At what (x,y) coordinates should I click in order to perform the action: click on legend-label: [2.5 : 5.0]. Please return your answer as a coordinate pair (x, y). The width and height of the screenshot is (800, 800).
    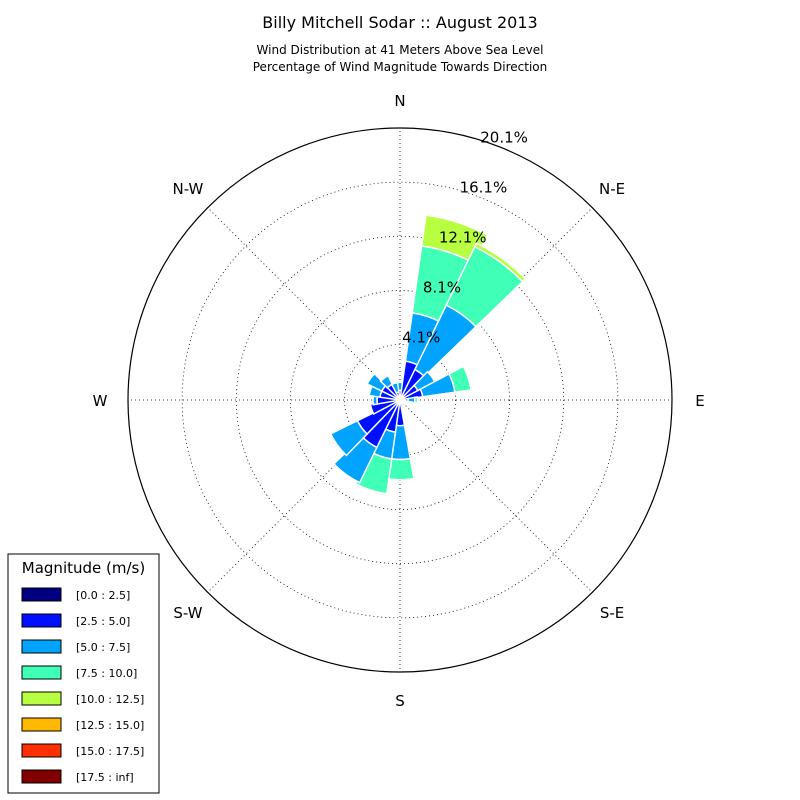
    Looking at the image, I should click on (103, 621).